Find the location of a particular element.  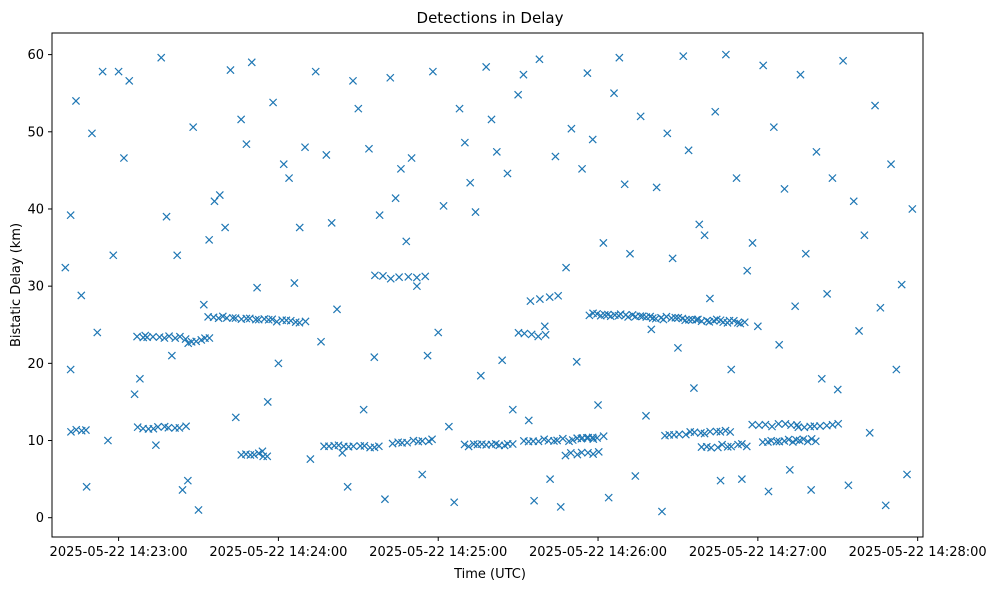

y-tick-label: 40 is located at coordinates (35, 209).